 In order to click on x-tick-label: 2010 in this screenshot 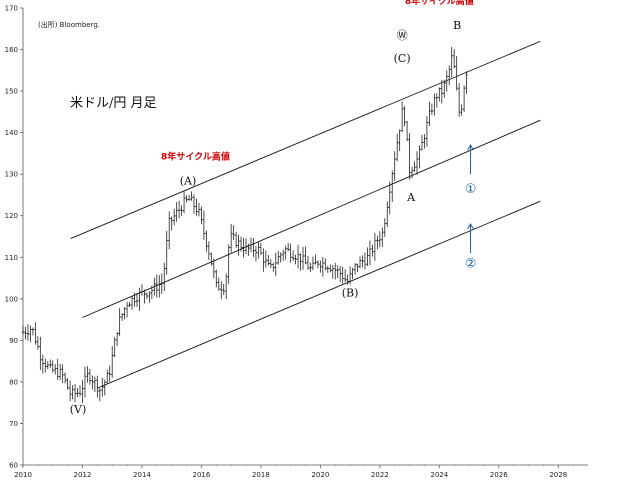, I will do `click(23, 475)`.